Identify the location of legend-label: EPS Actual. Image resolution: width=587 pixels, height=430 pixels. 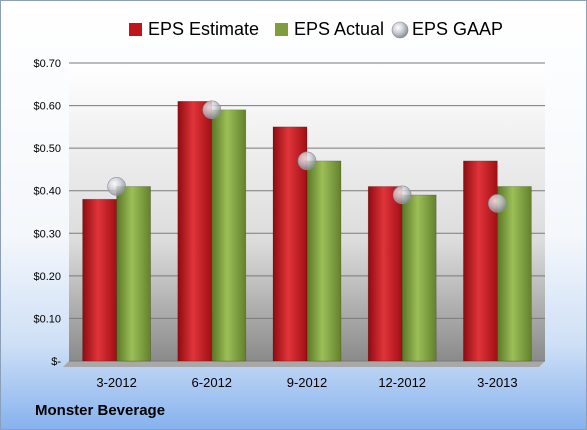
(339, 29).